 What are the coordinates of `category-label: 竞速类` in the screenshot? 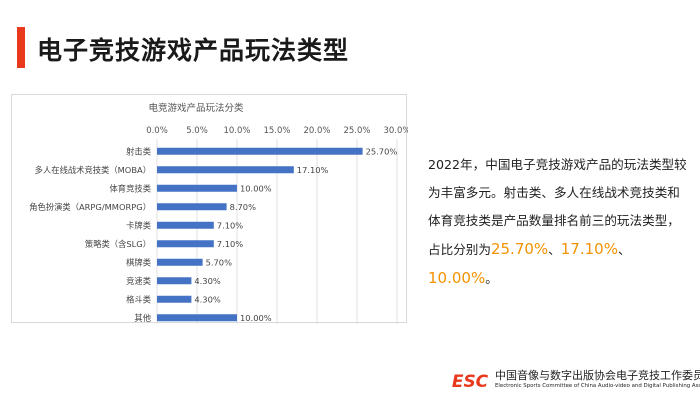 It's located at (138, 281).